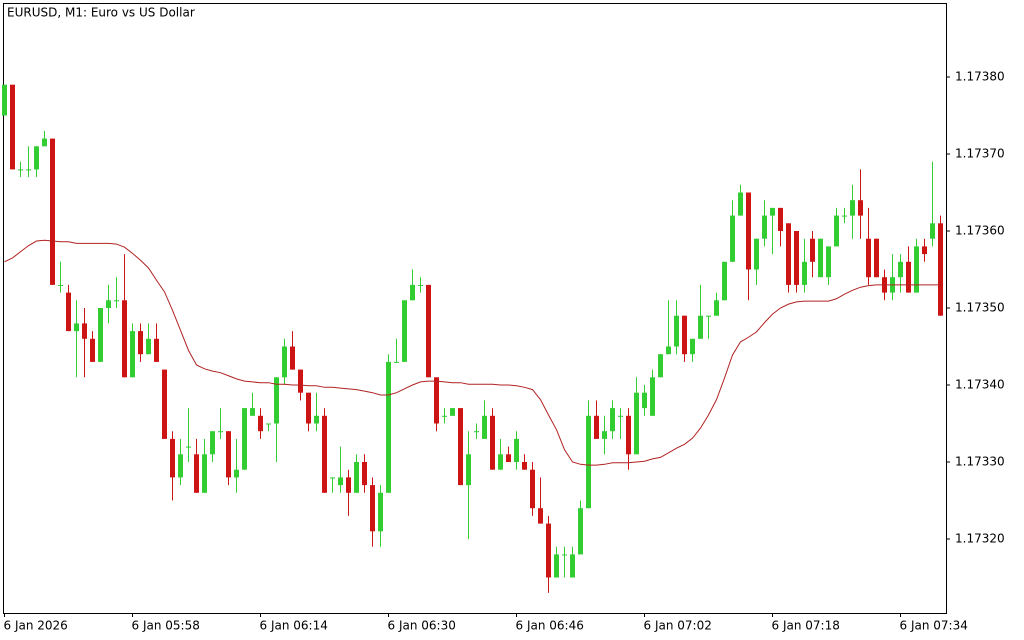  Describe the element at coordinates (980, 308) in the screenshot. I see `y-tick-label: 1.17350` at that location.